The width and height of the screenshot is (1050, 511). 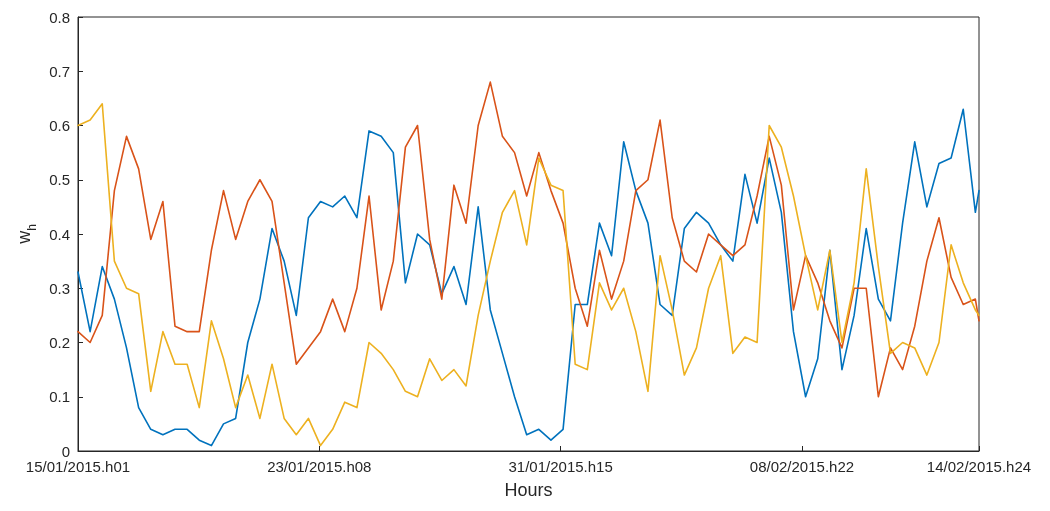 What do you see at coordinates (59, 71) in the screenshot?
I see `y-tick-label: 0.7` at bounding box center [59, 71].